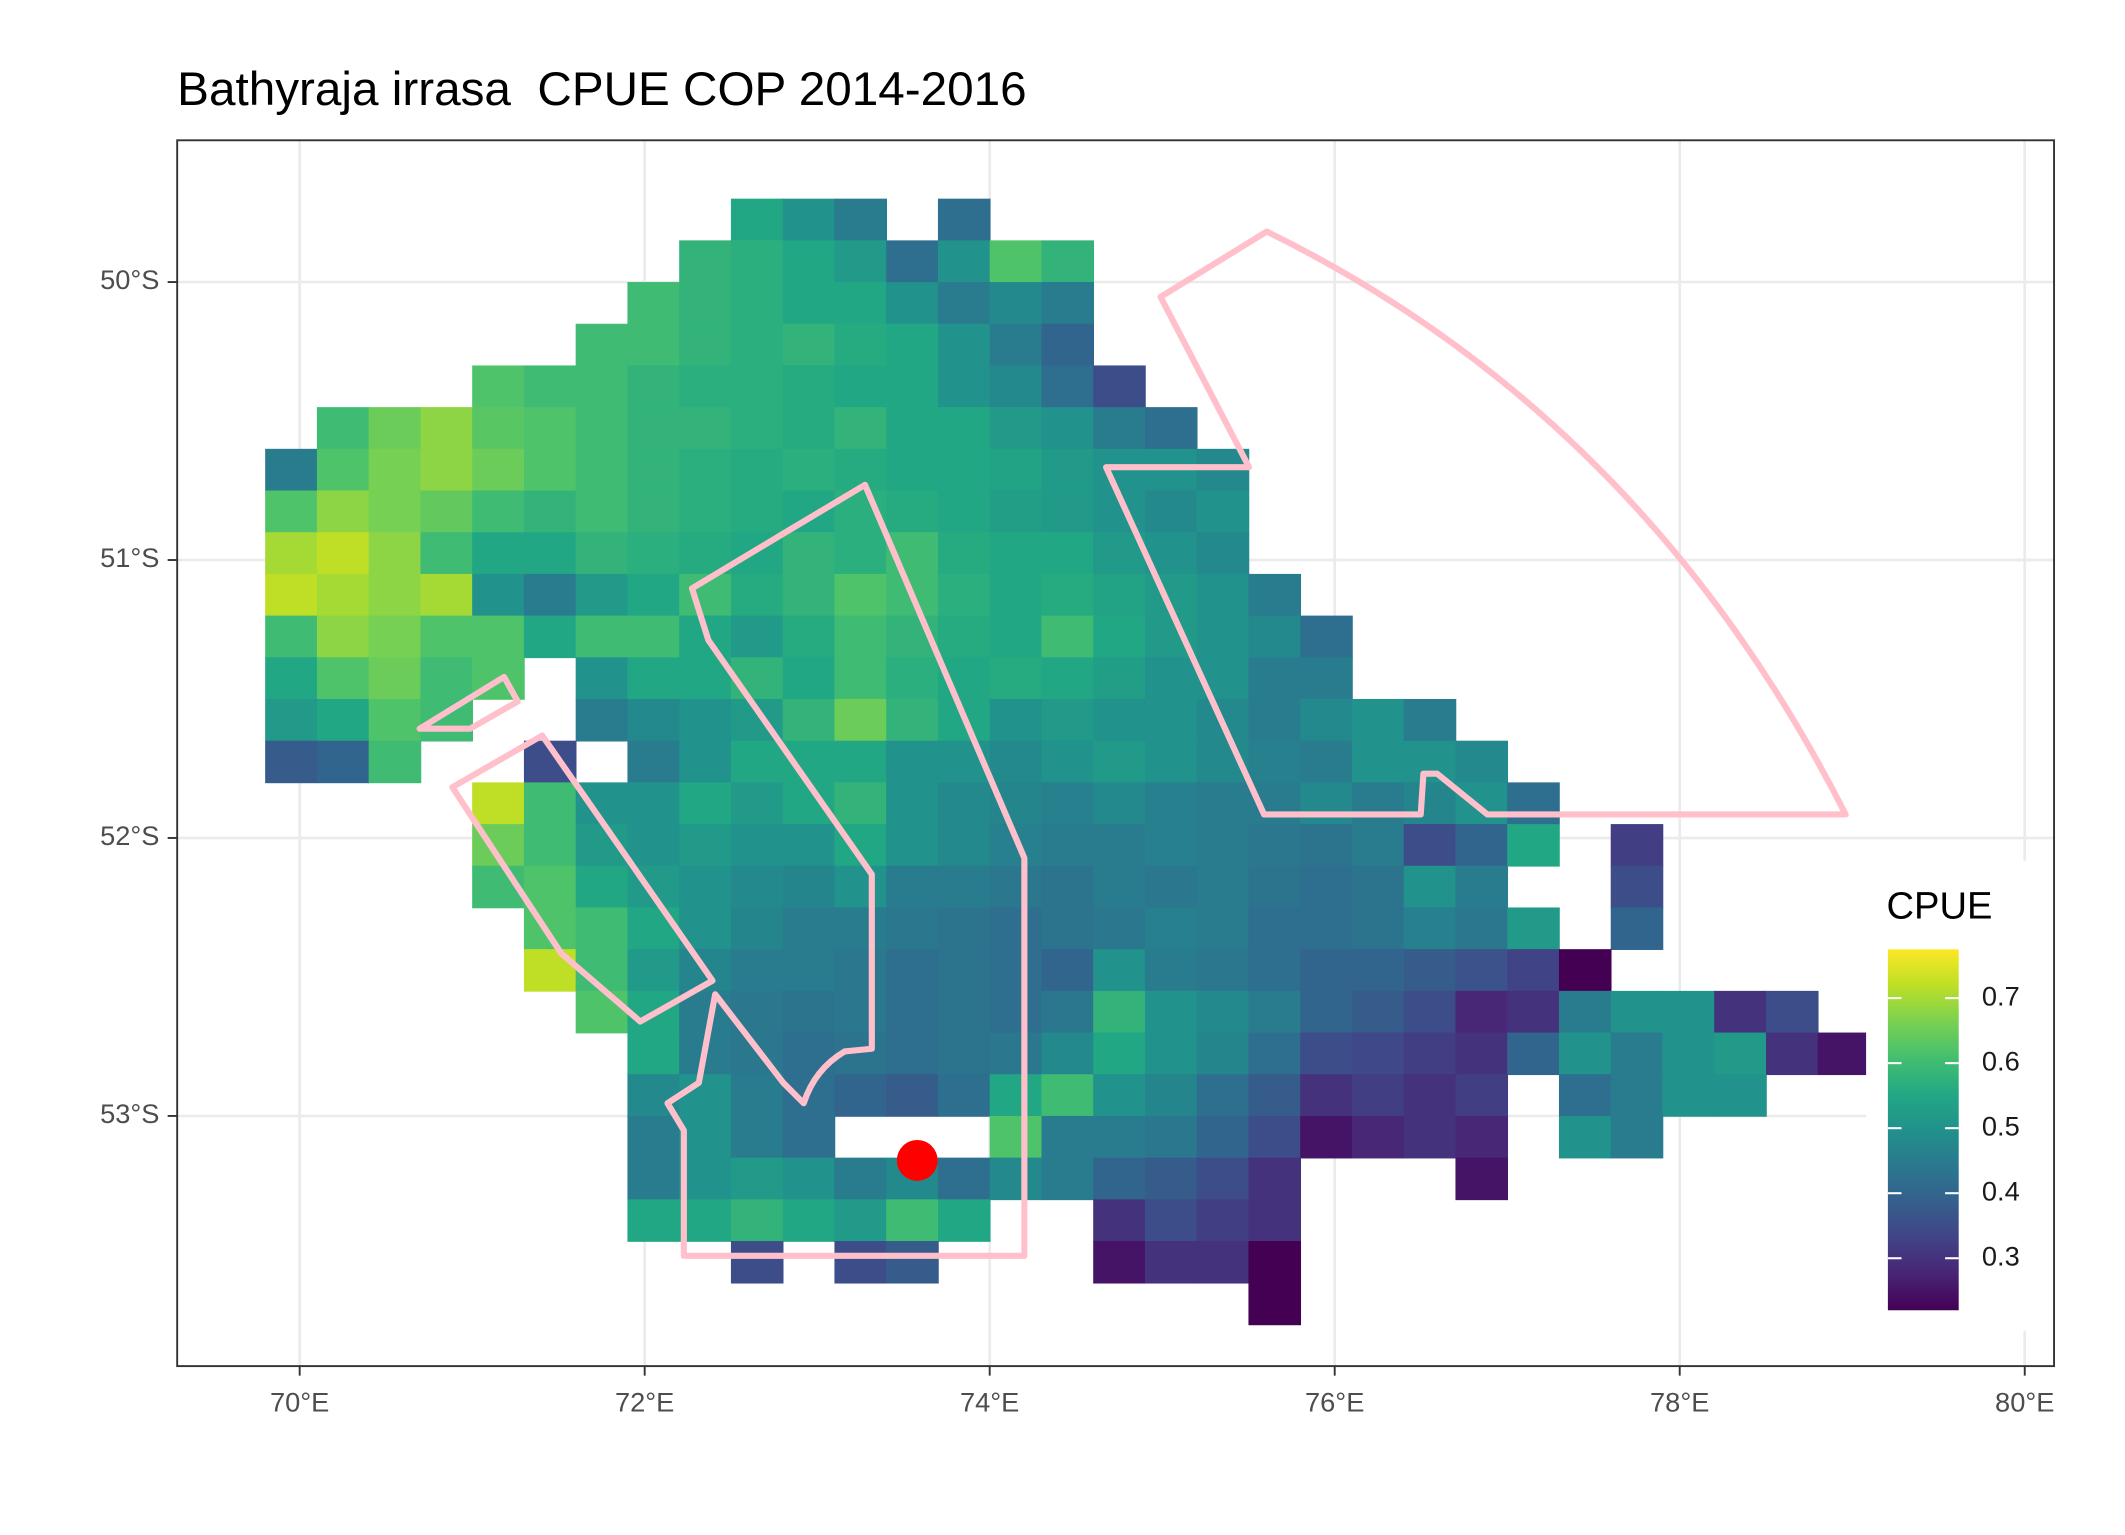  What do you see at coordinates (129, 835) in the screenshot?
I see `y-tick-label: 52°S` at bounding box center [129, 835].